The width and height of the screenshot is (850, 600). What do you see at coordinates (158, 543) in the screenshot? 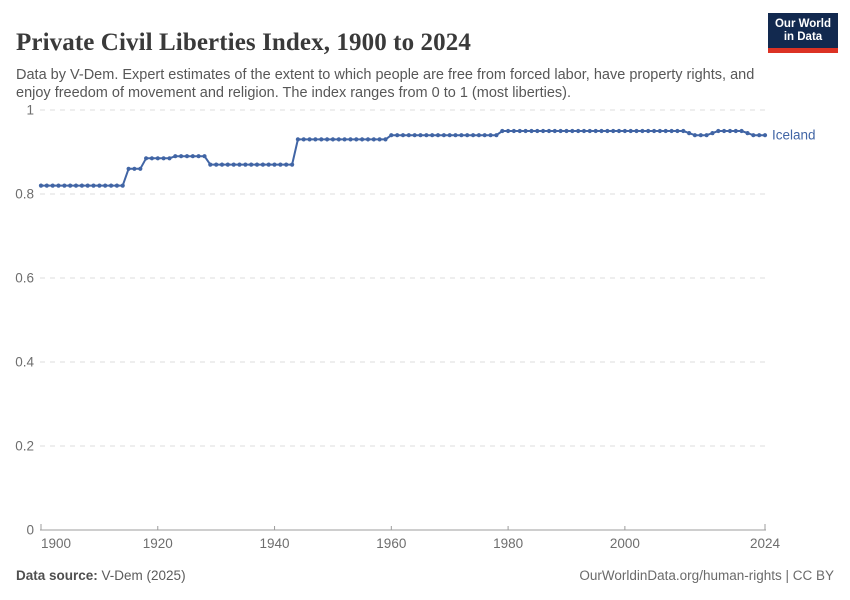
I see `x-tick-label: 1920` at bounding box center [158, 543].